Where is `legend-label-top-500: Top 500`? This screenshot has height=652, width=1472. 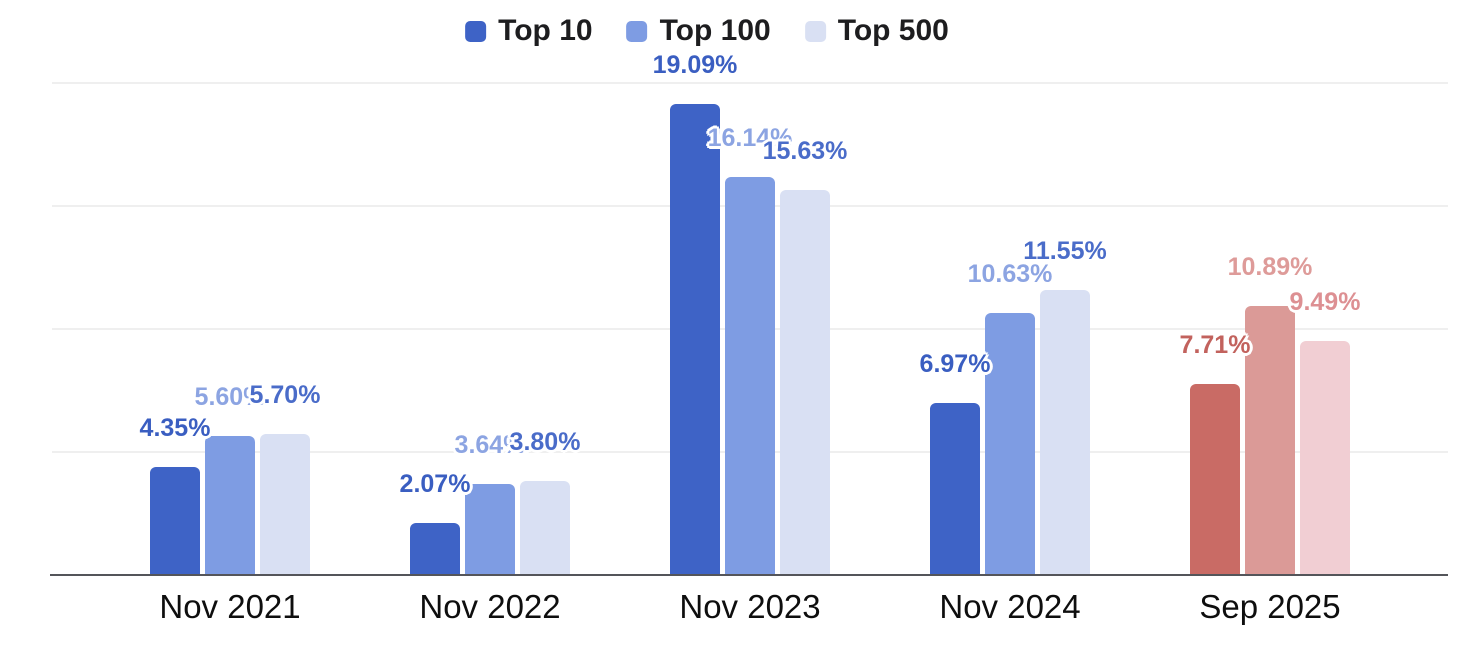 legend-label-top-500: Top 500 is located at coordinates (893, 30).